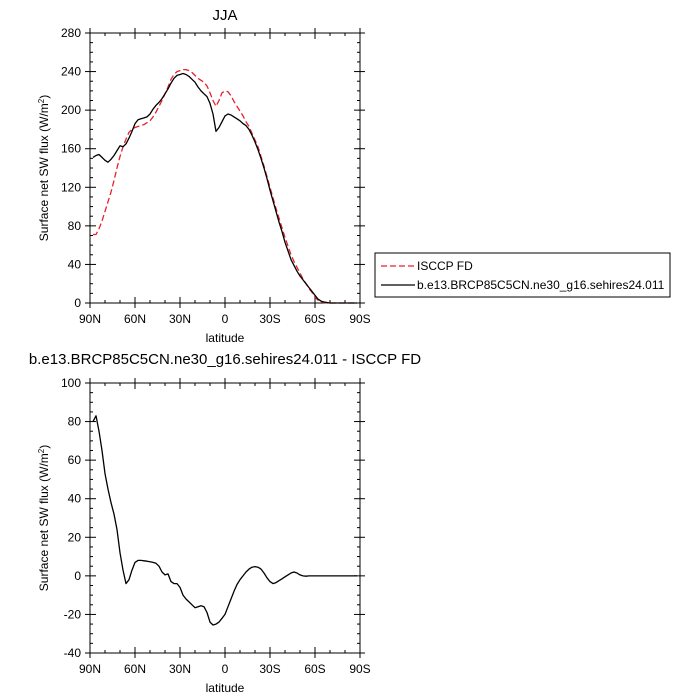 The image size is (700, 700). What do you see at coordinates (71, 149) in the screenshot?
I see `y-tick-label: 160` at bounding box center [71, 149].